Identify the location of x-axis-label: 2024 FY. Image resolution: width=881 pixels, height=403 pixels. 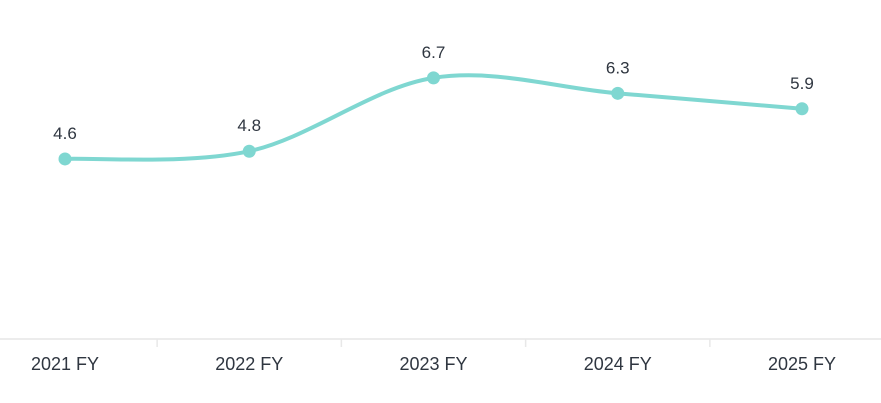
(618, 364).